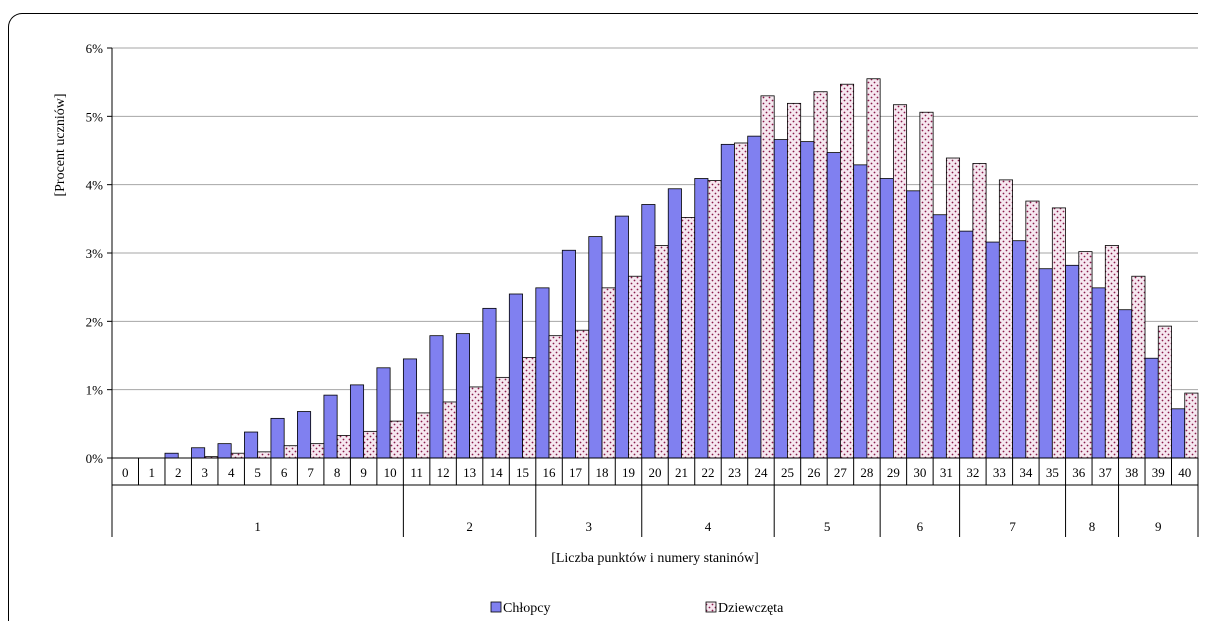 This screenshot has width=1206, height=626. Describe the element at coordinates (443, 472) in the screenshot. I see `x-tick-label: 12` at that location.